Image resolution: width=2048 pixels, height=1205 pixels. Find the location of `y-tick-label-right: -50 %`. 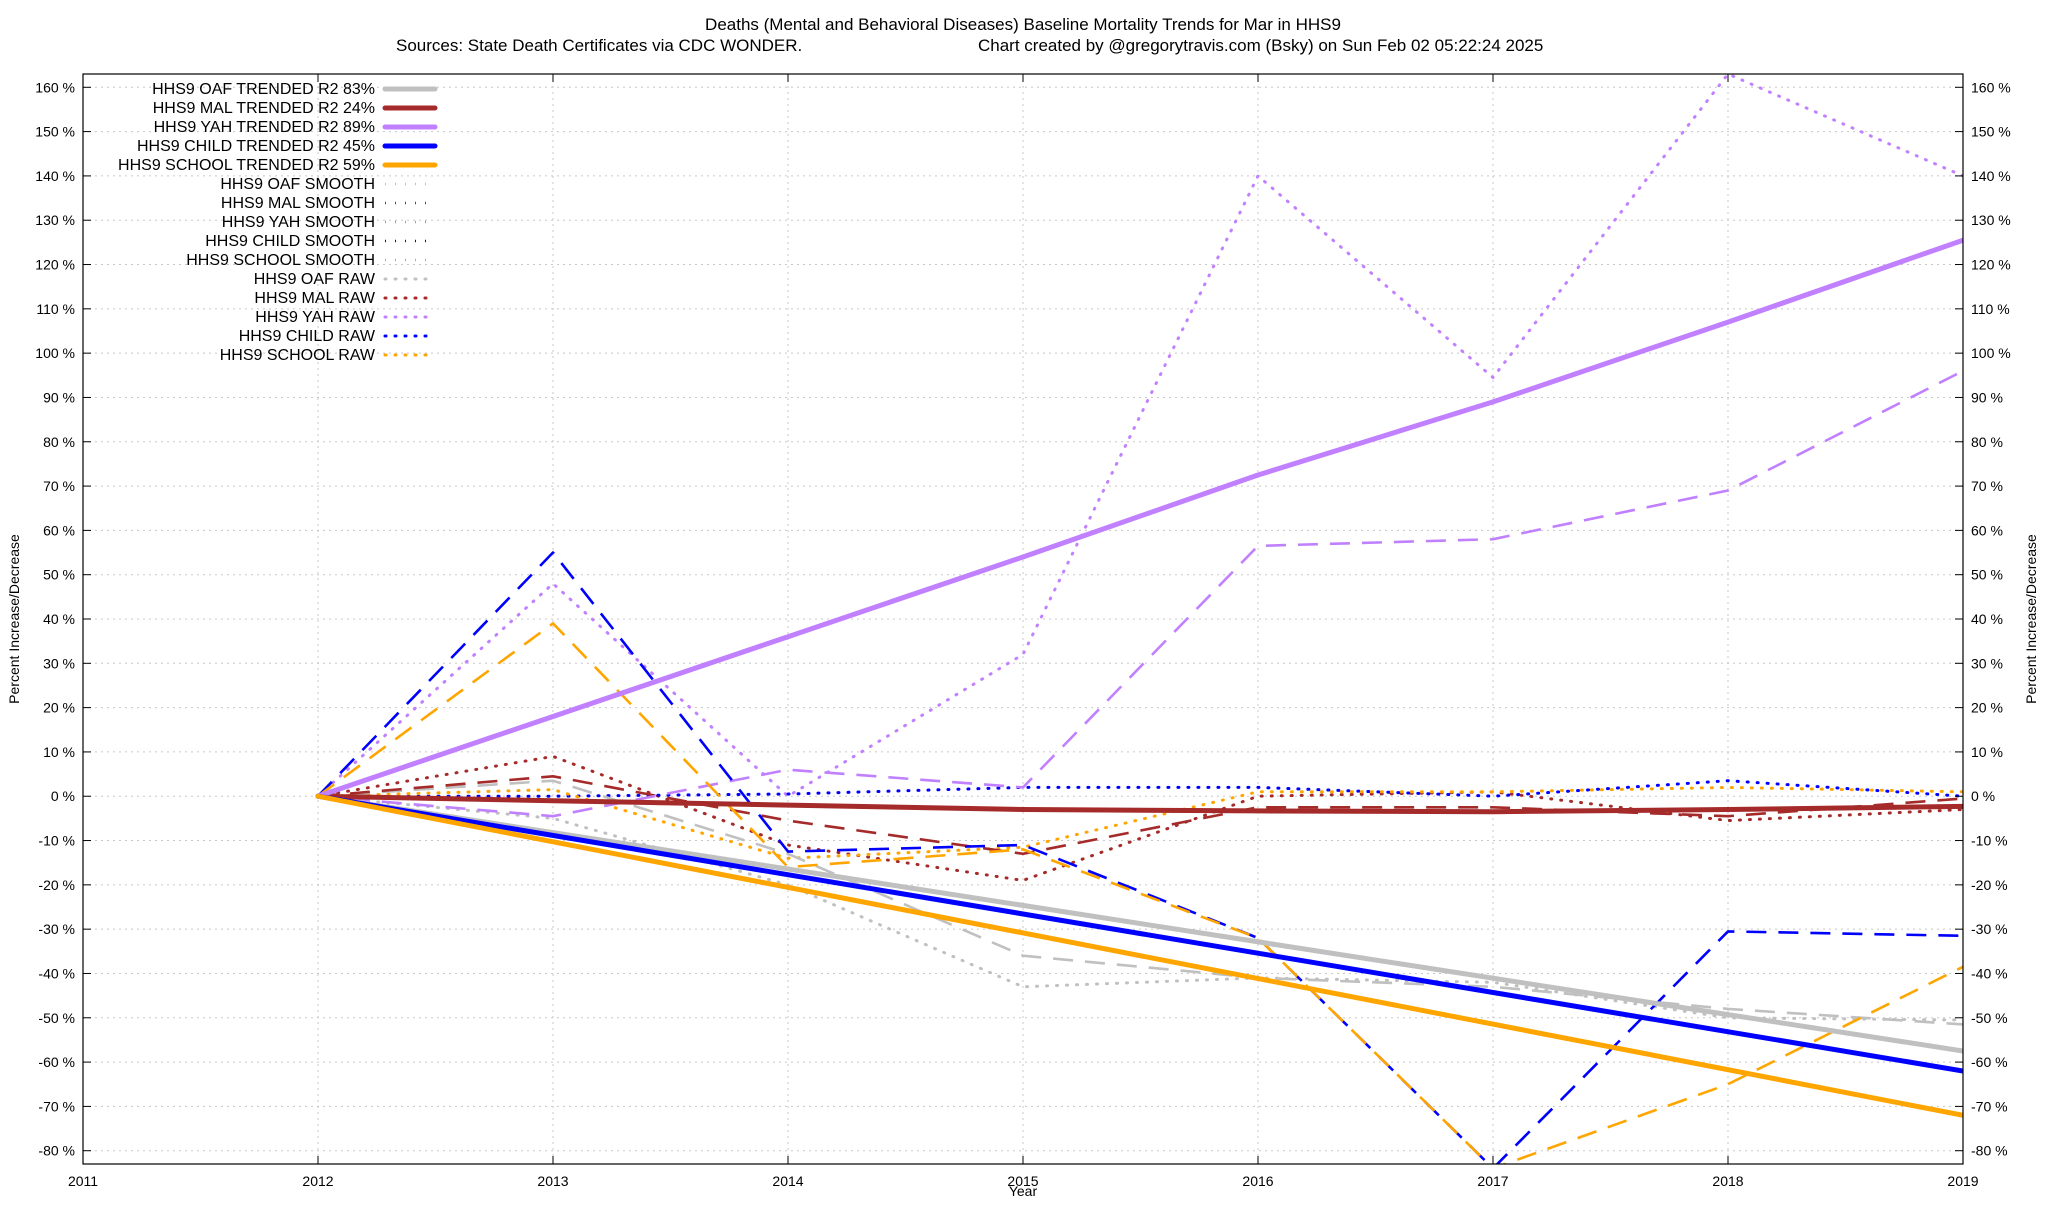

y-tick-label-right: -50 % is located at coordinates (1989, 1018).